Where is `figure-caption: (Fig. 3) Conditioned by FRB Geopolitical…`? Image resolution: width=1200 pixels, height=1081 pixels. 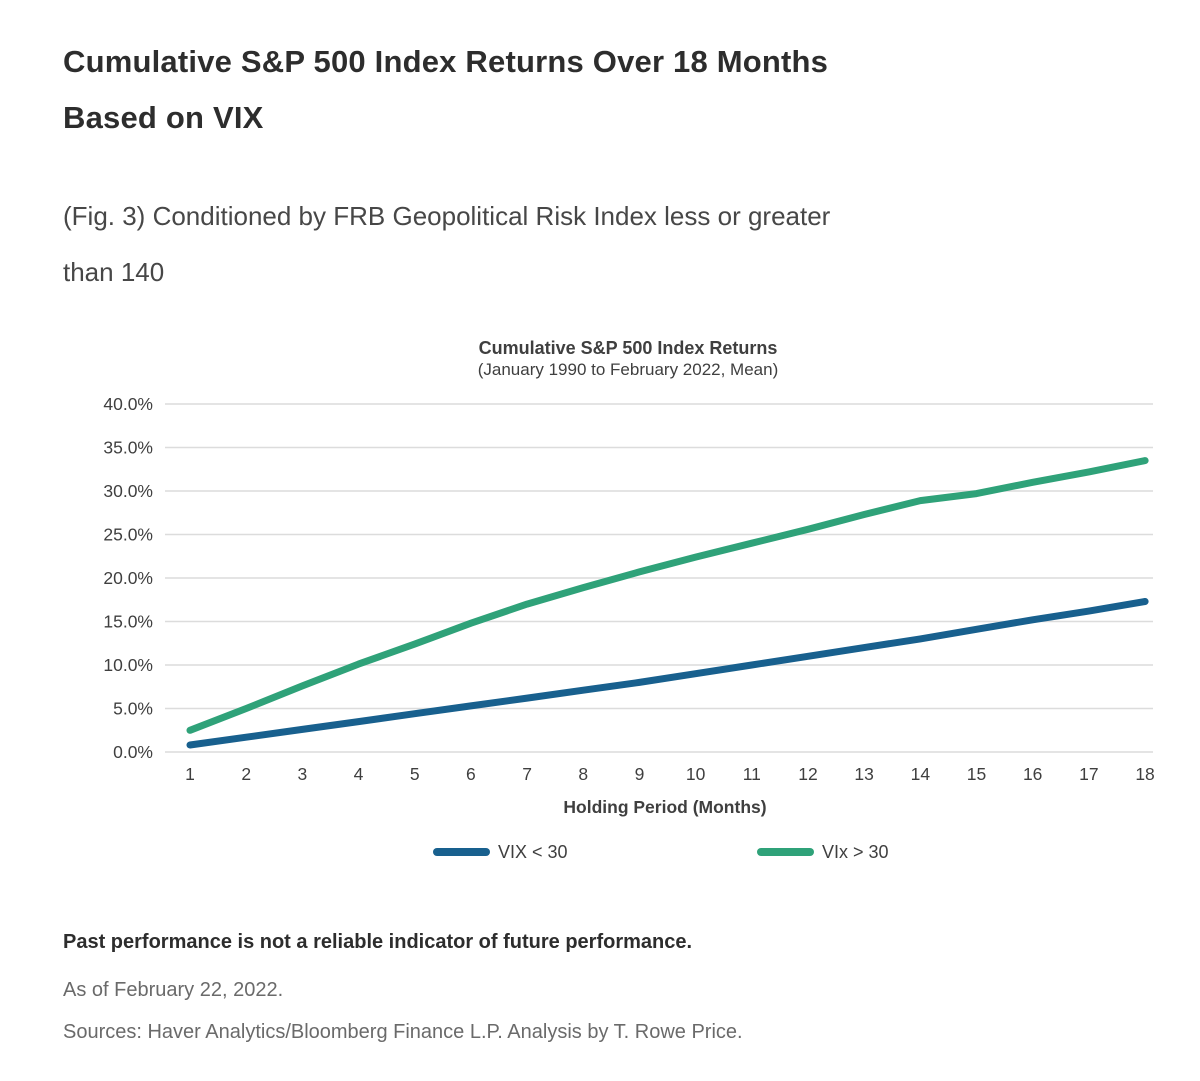
figure-caption: (Fig. 3) Conditioned by FRB Geopolitical… is located at coordinates (608, 244).